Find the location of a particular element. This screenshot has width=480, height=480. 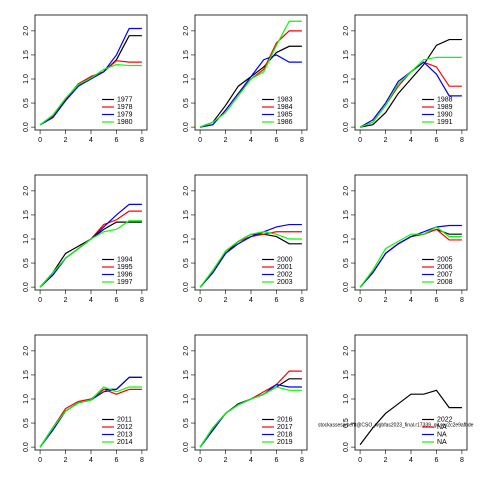

legend-label: 1984 is located at coordinates (285, 107).